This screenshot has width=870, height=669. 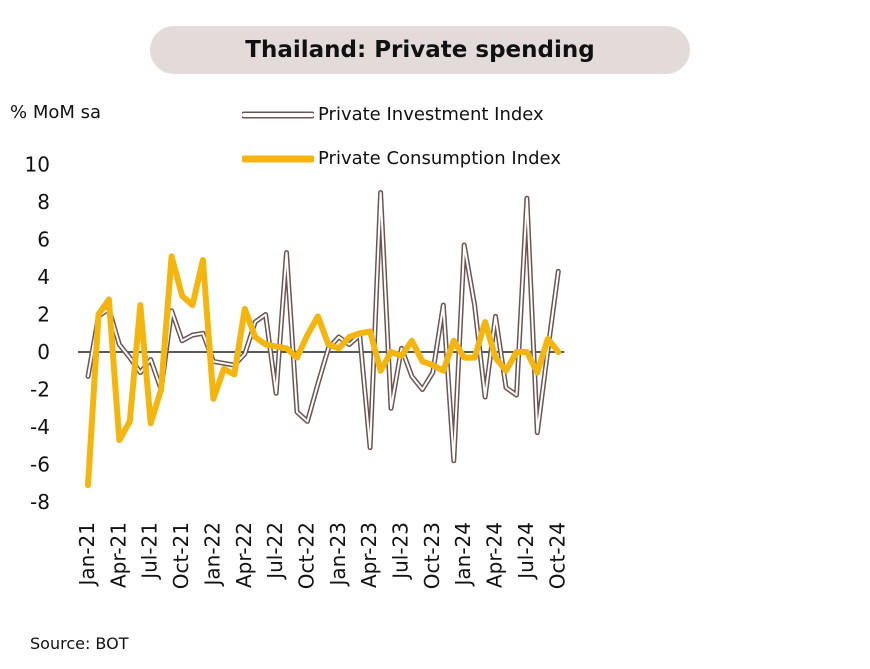 I want to click on x-tick-label: Jan-24, so click(x=463, y=555).